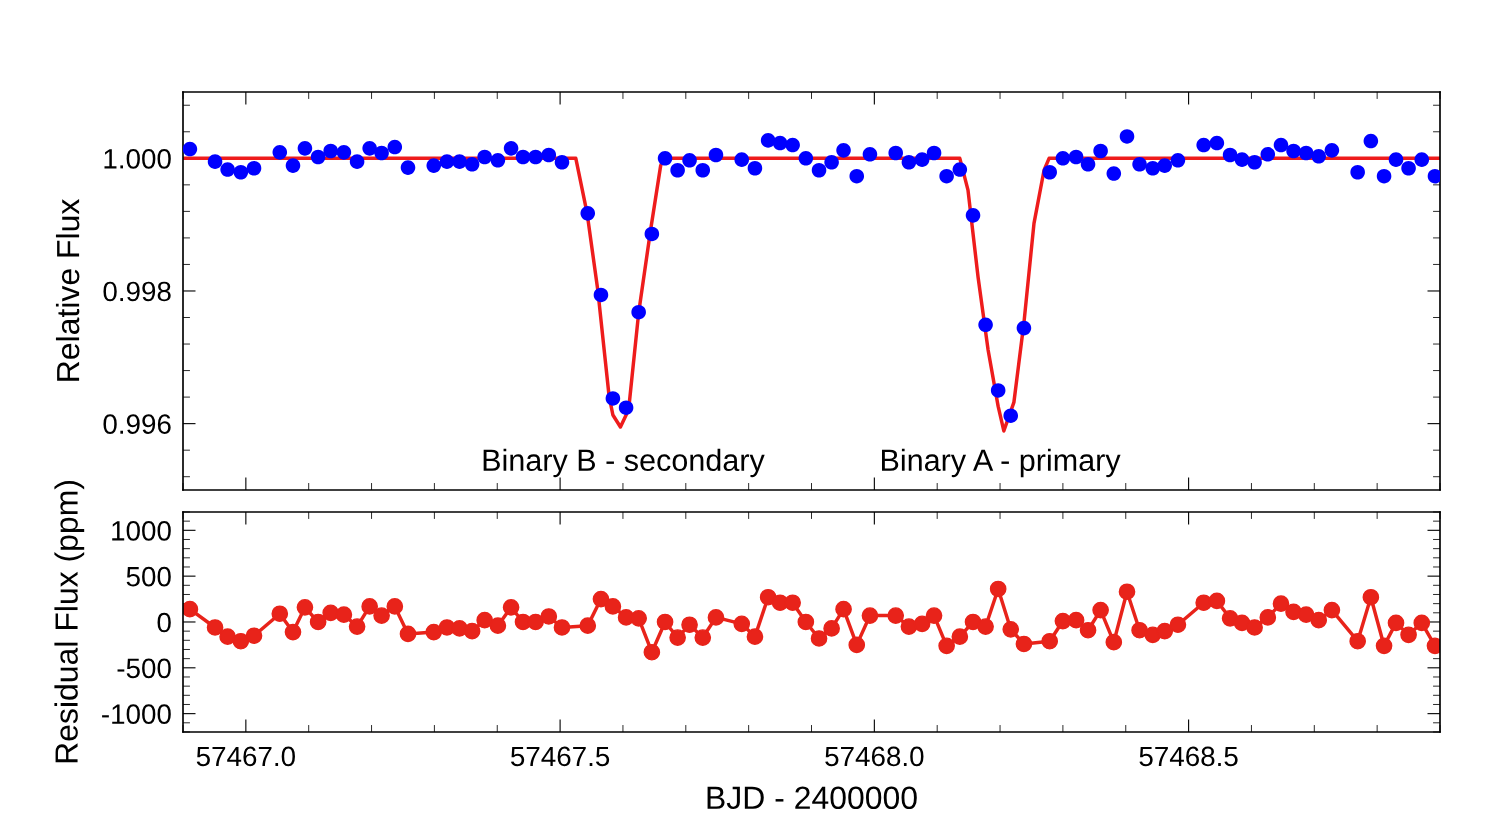 This screenshot has height=840, width=1500. What do you see at coordinates (1001, 463) in the screenshot?
I see `annotation: Binary A - primary` at bounding box center [1001, 463].